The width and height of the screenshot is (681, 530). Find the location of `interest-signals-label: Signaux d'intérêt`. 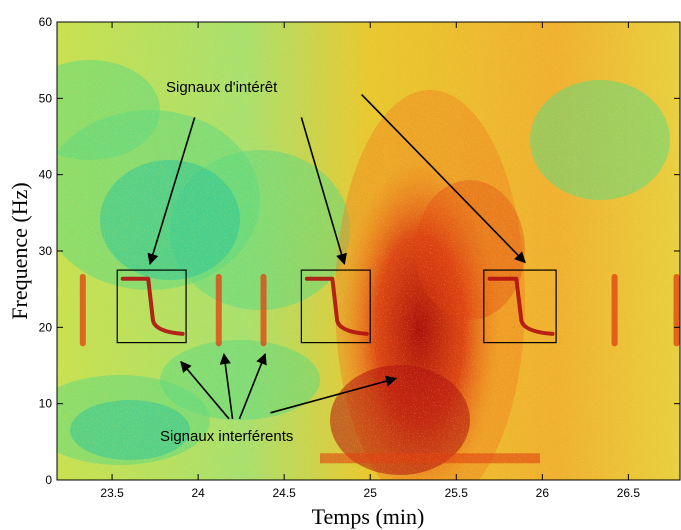

interest-signals-label: Signaux d'intérêt is located at coordinates (222, 87).